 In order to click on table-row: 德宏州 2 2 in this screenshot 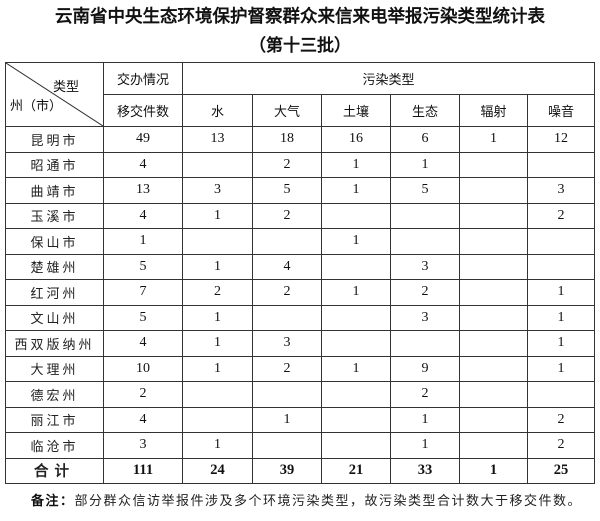, I will do `click(300, 394)`.